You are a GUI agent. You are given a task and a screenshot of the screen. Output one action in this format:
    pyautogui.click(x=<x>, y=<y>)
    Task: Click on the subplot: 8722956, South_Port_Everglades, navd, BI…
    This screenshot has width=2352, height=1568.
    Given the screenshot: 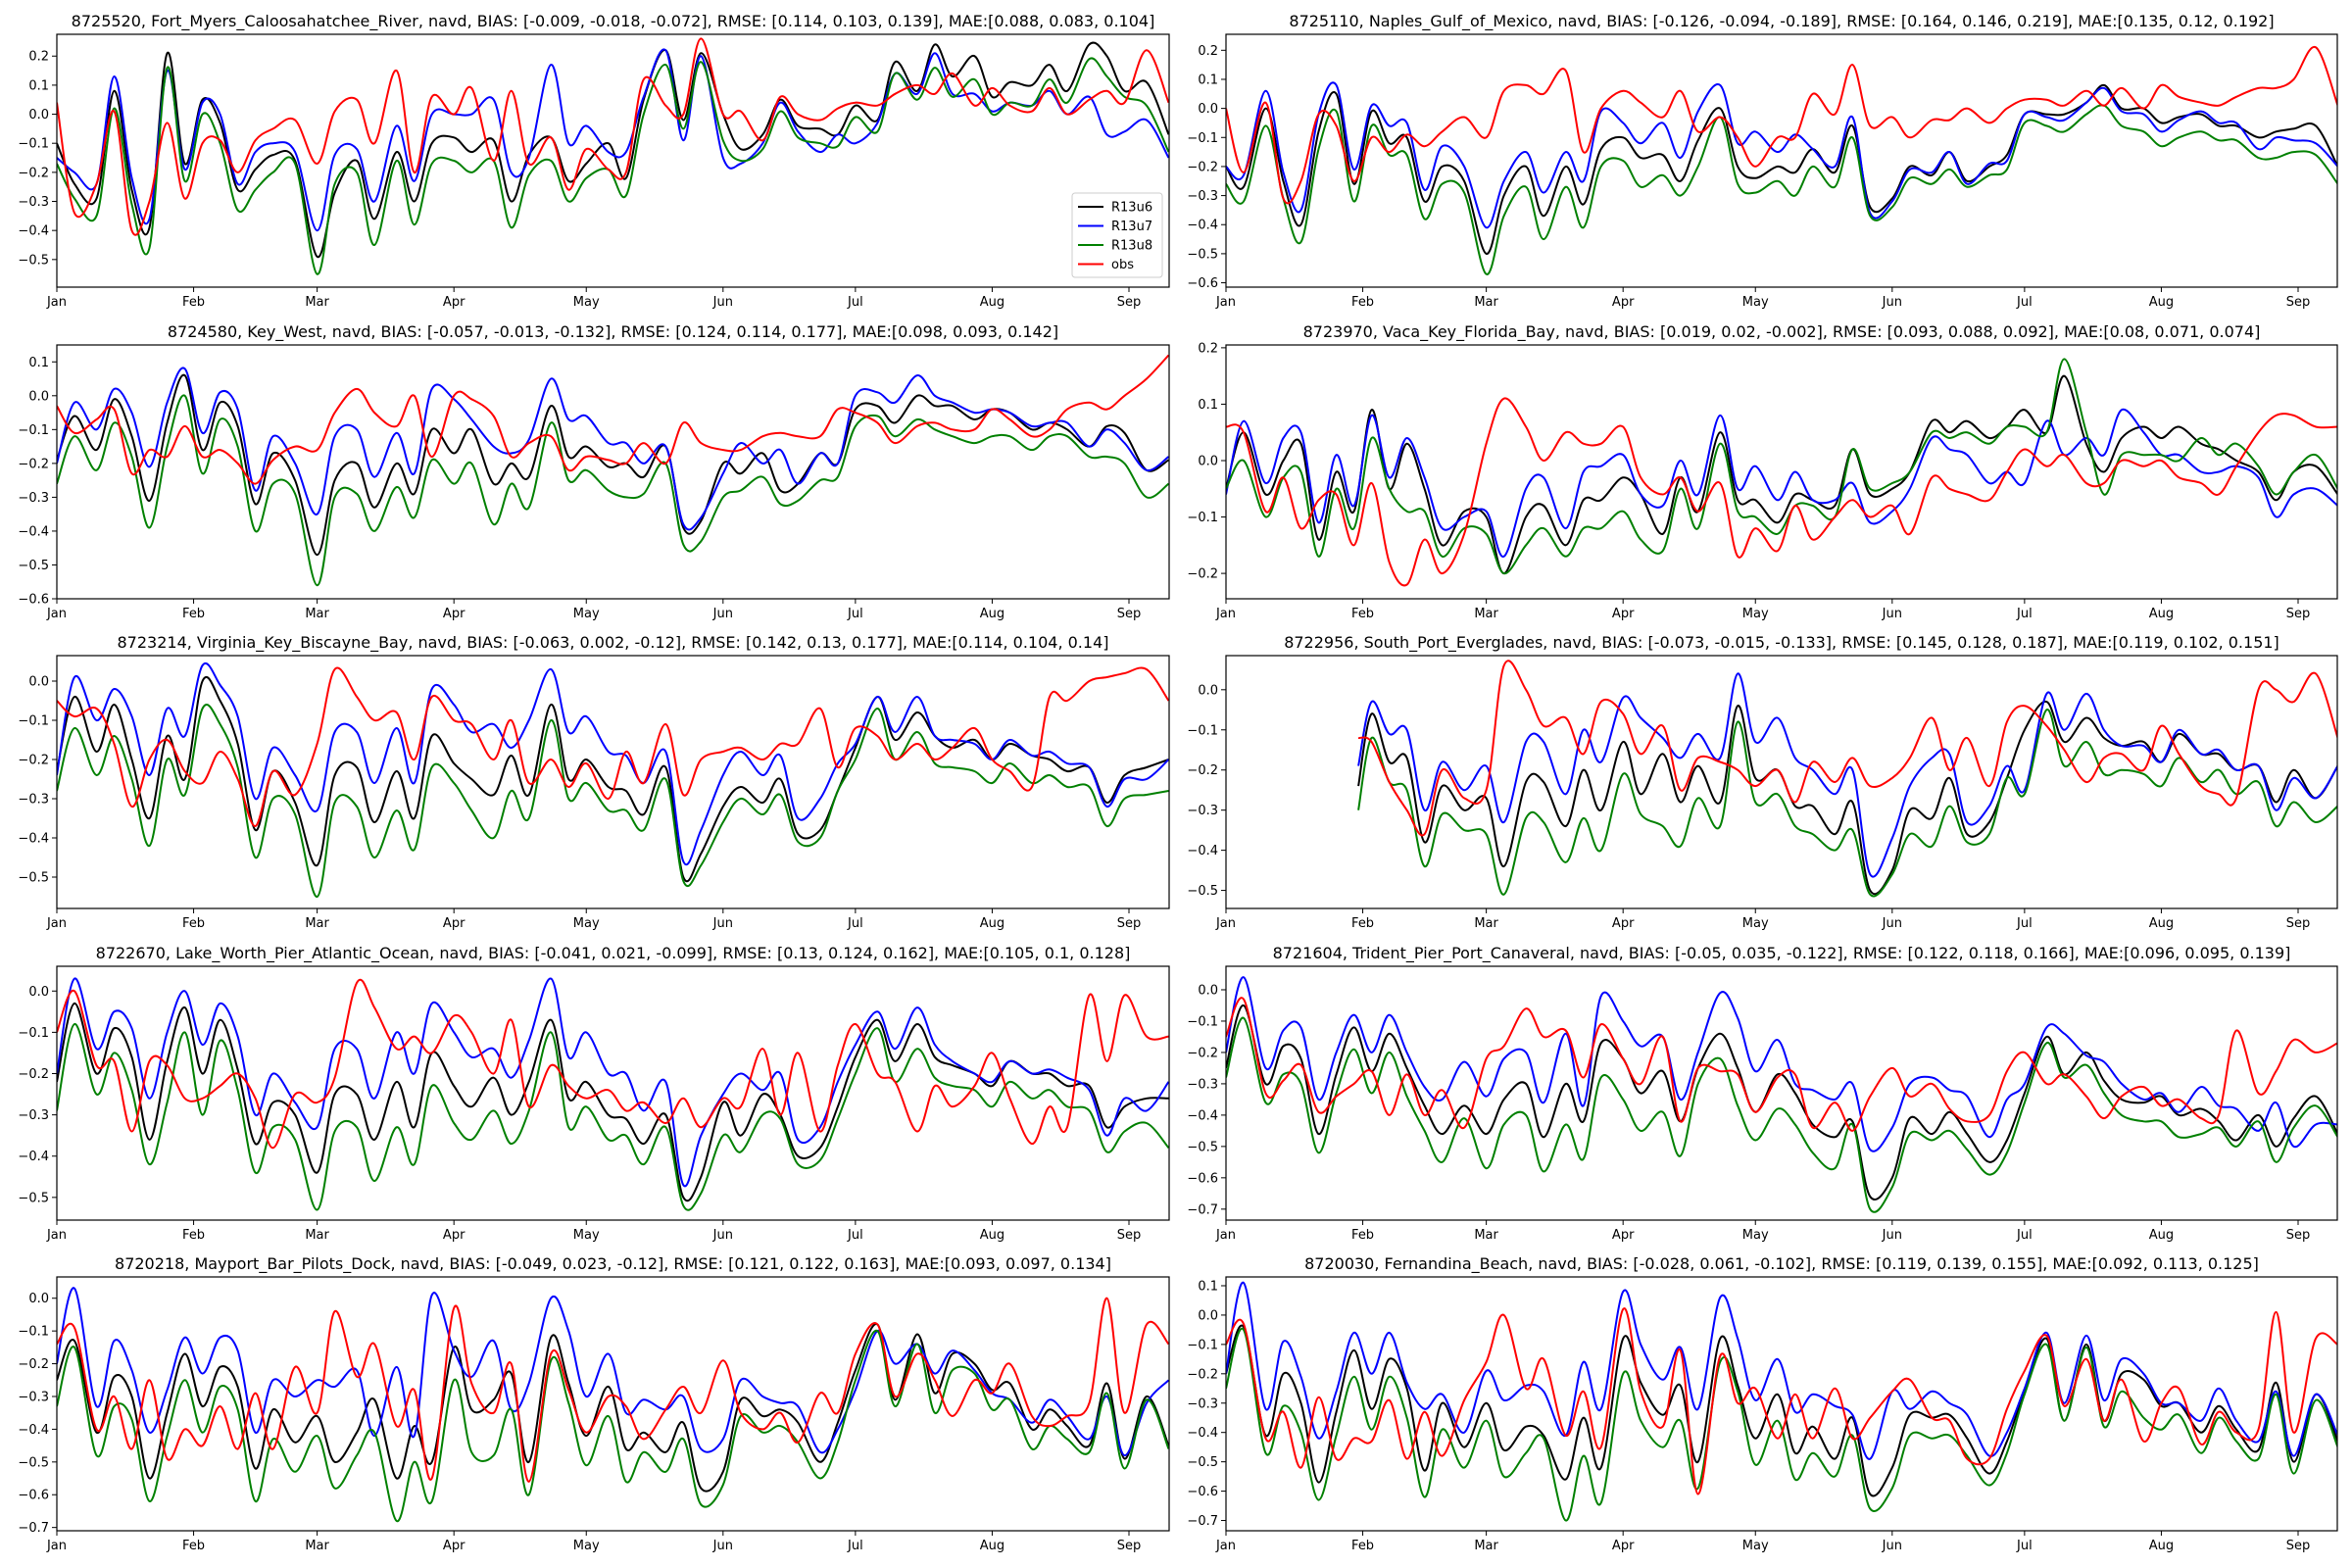 What is the action you would take?
    pyautogui.click(x=1762, y=782)
    